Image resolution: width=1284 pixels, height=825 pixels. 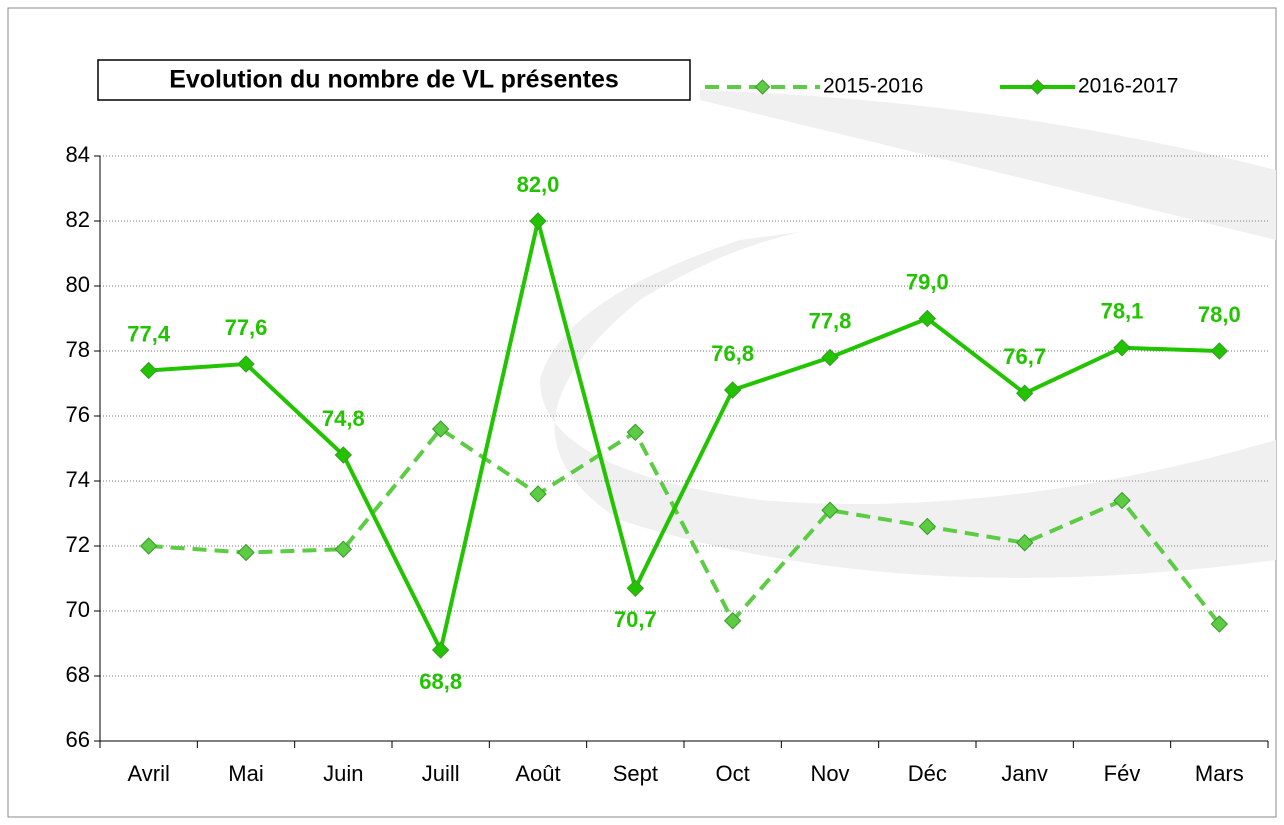 I want to click on y-tick-label: 82, so click(x=78, y=219).